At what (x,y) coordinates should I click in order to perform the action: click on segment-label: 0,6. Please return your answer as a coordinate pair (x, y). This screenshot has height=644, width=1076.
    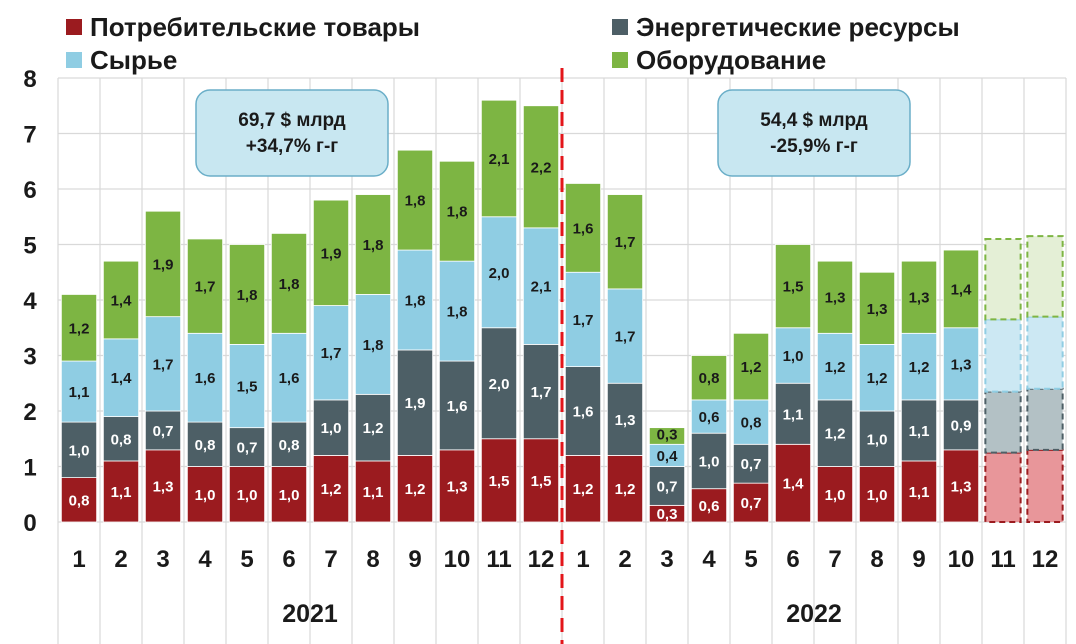
    Looking at the image, I should click on (709, 506).